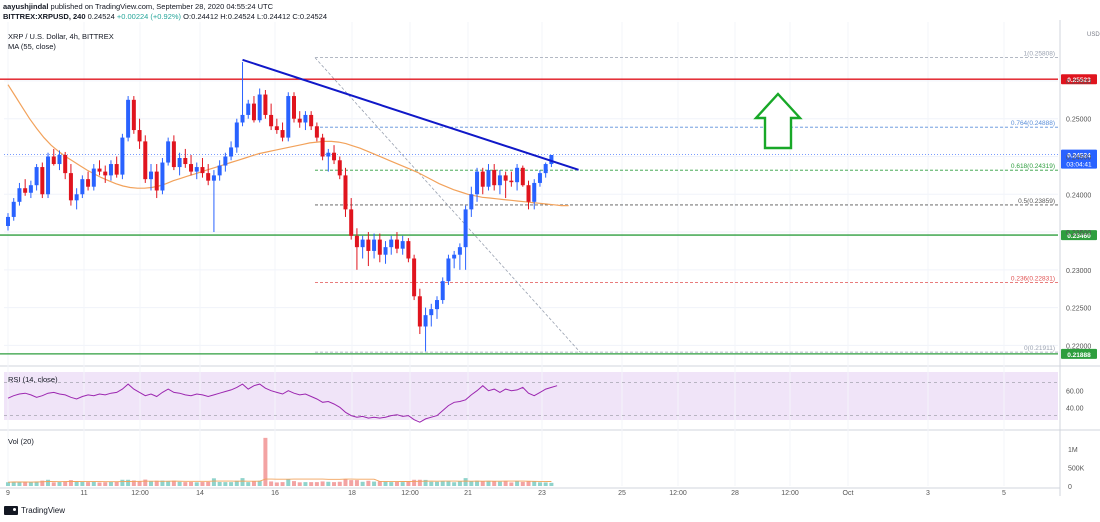 The image size is (1100, 522). I want to click on time-tick-label: 16, so click(275, 493).